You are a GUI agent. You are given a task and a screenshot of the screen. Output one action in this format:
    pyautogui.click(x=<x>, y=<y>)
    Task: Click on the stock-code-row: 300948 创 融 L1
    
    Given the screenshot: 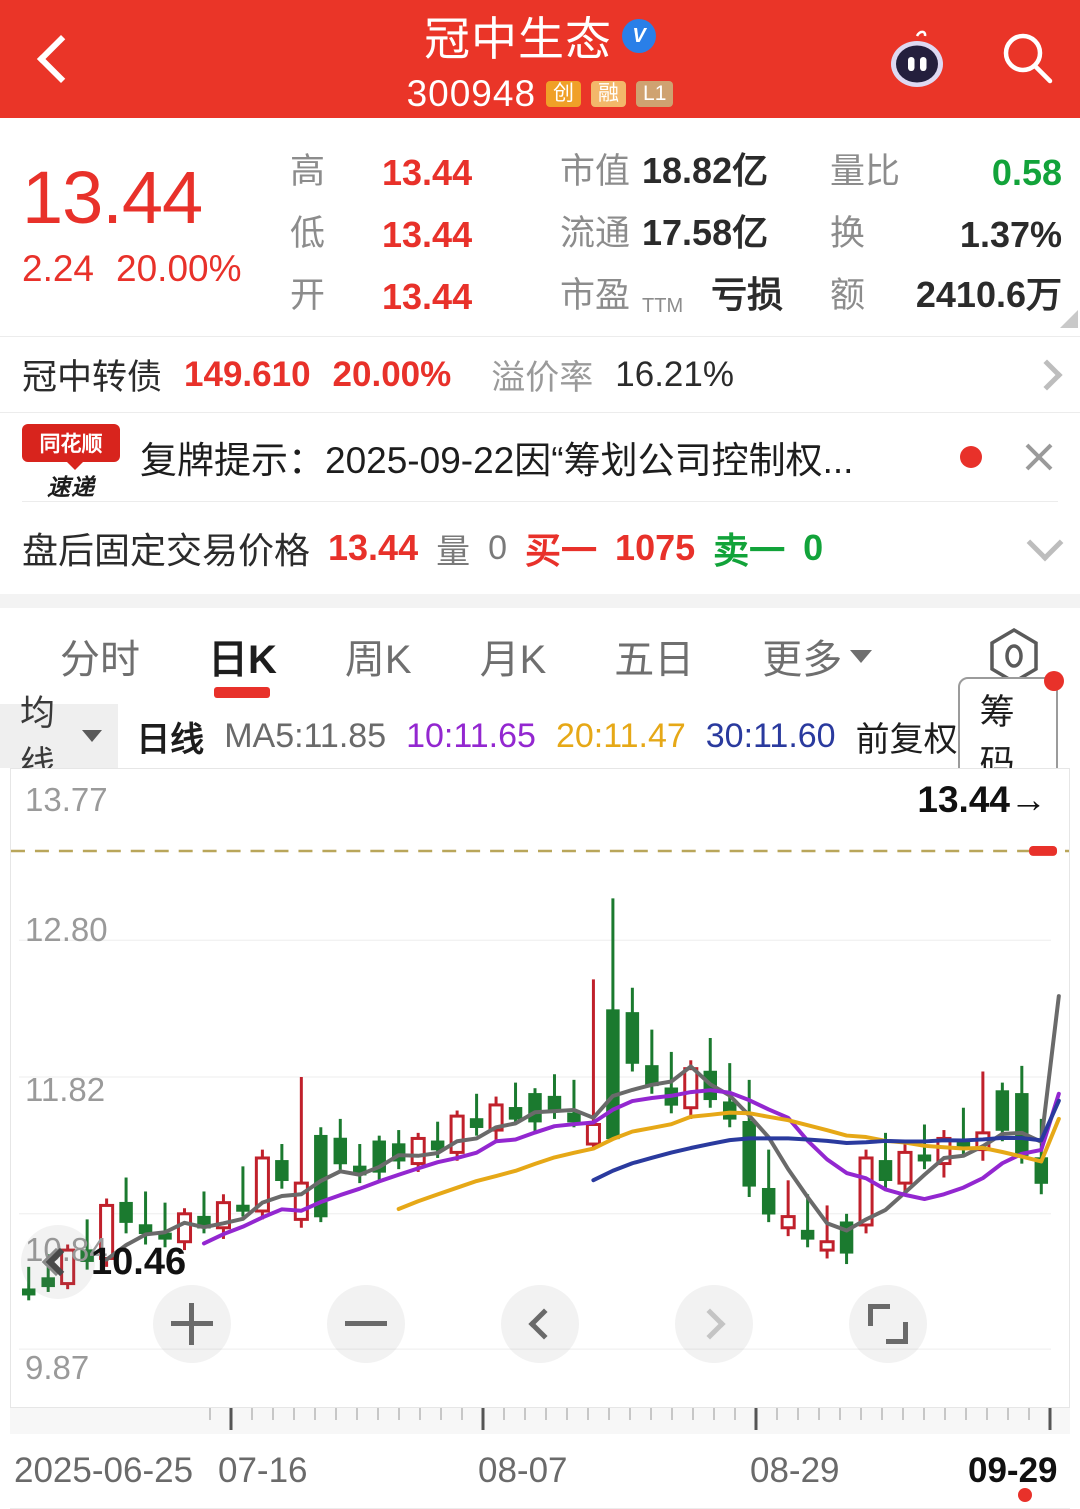 What is the action you would take?
    pyautogui.click(x=540, y=94)
    